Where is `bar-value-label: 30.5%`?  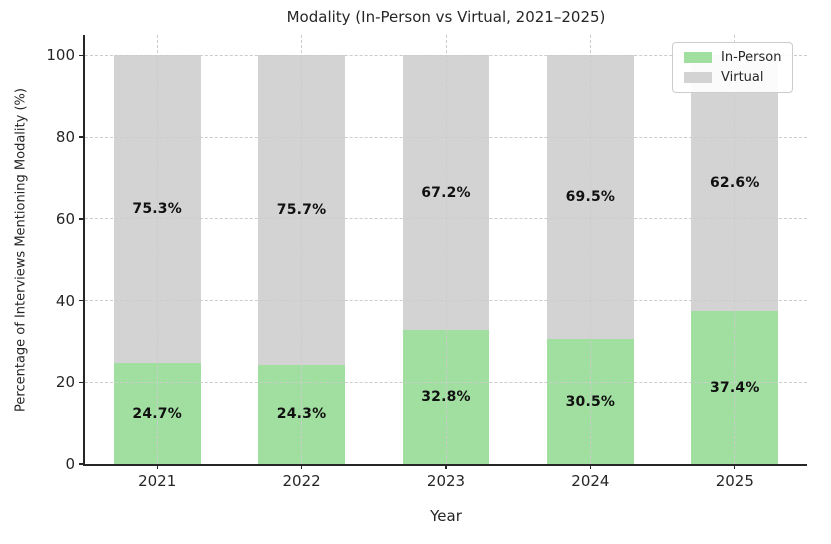
bar-value-label: 30.5% is located at coordinates (590, 401).